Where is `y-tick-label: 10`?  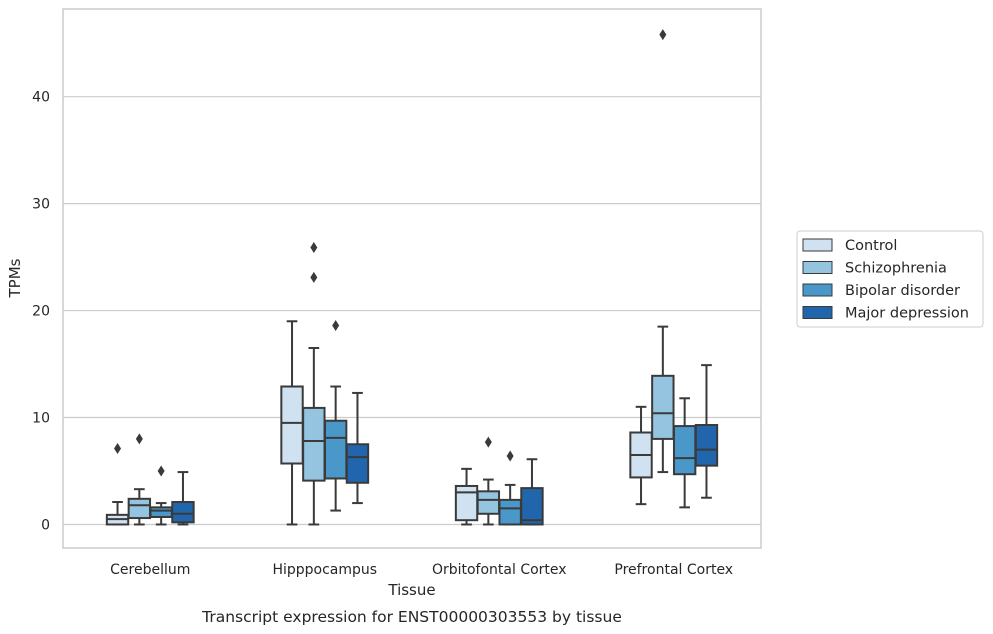 y-tick-label: 10 is located at coordinates (41, 419).